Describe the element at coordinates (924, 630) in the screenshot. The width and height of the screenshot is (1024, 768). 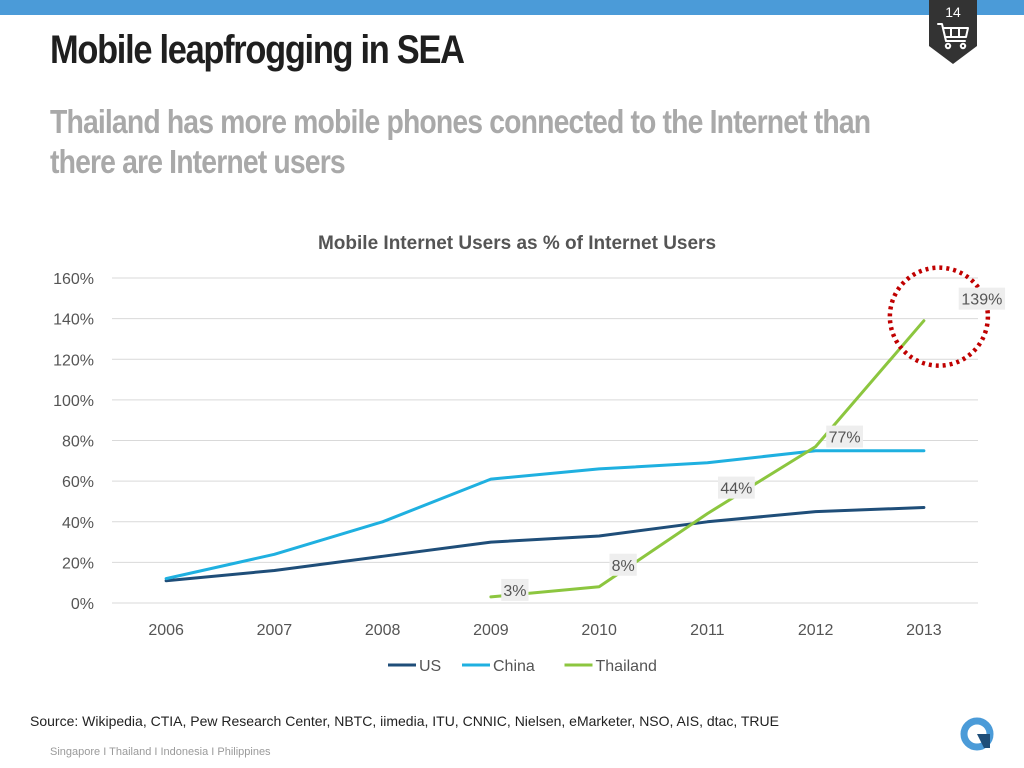
I see `x-tick-label: 2013` at that location.